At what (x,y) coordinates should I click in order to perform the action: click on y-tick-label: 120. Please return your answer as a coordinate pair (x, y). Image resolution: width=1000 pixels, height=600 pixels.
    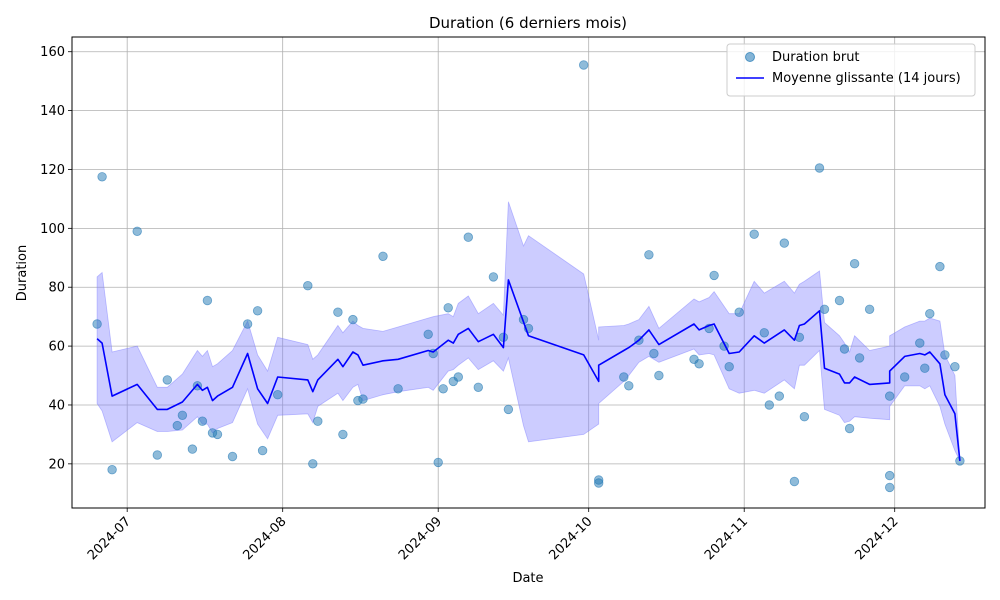
    Looking at the image, I should click on (52, 170).